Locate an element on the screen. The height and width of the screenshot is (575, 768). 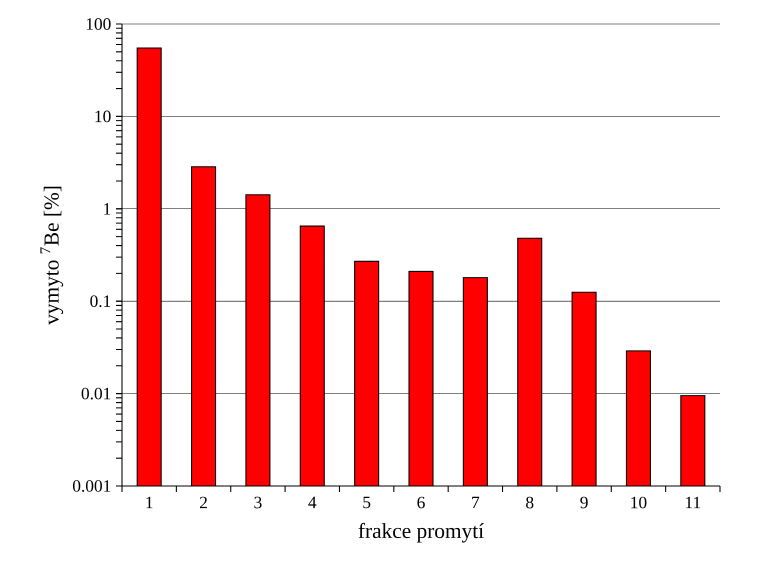
x-tick-label: 9 is located at coordinates (584, 502).